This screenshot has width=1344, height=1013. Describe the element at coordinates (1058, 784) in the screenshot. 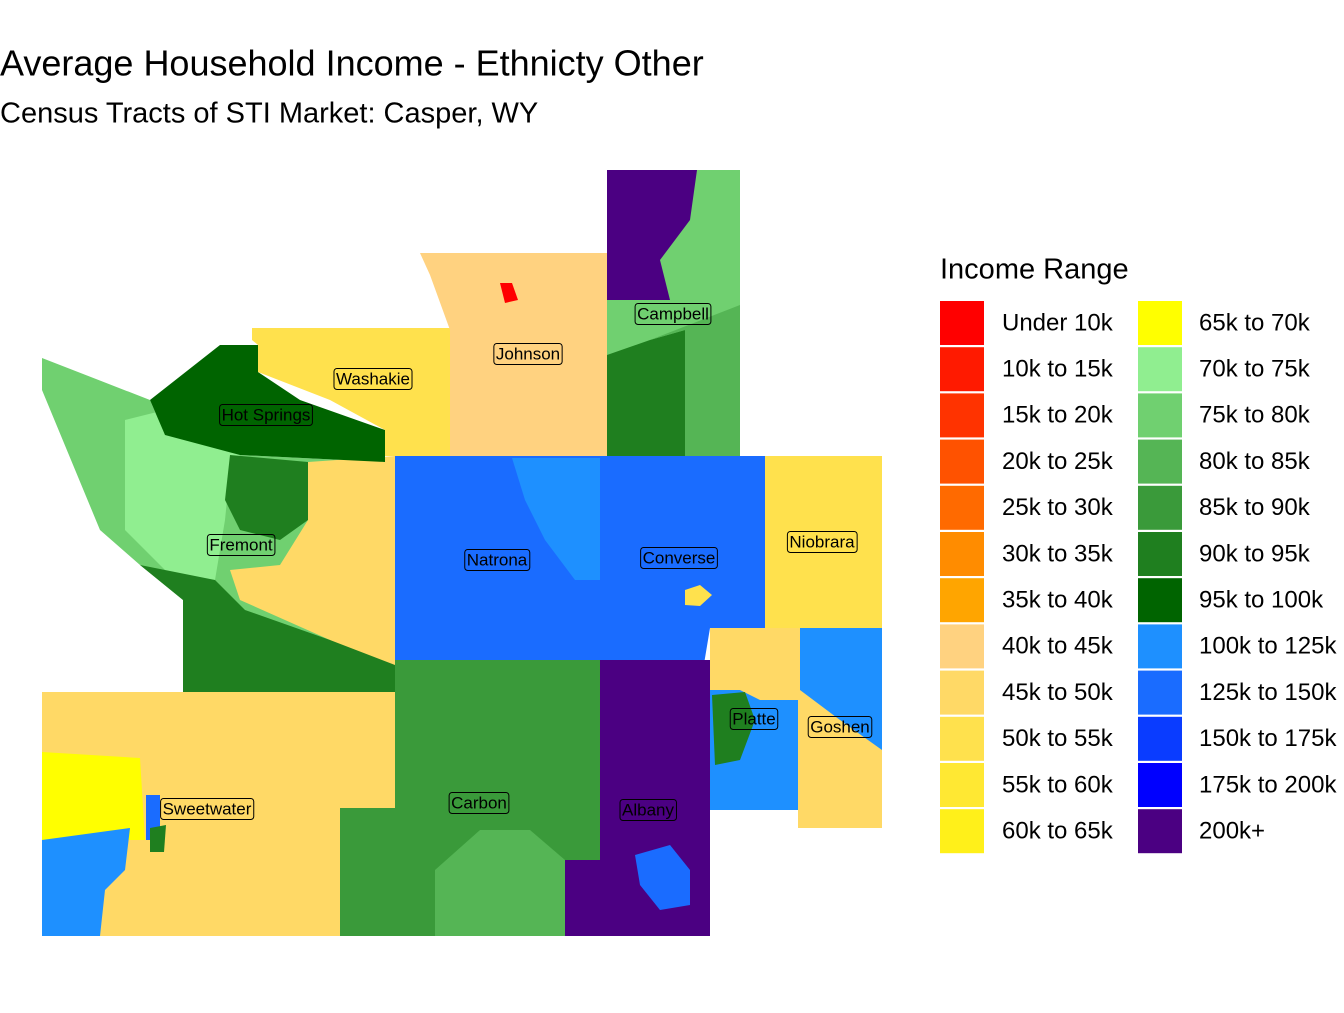

I see `legend-label: 55k to 60k` at that location.